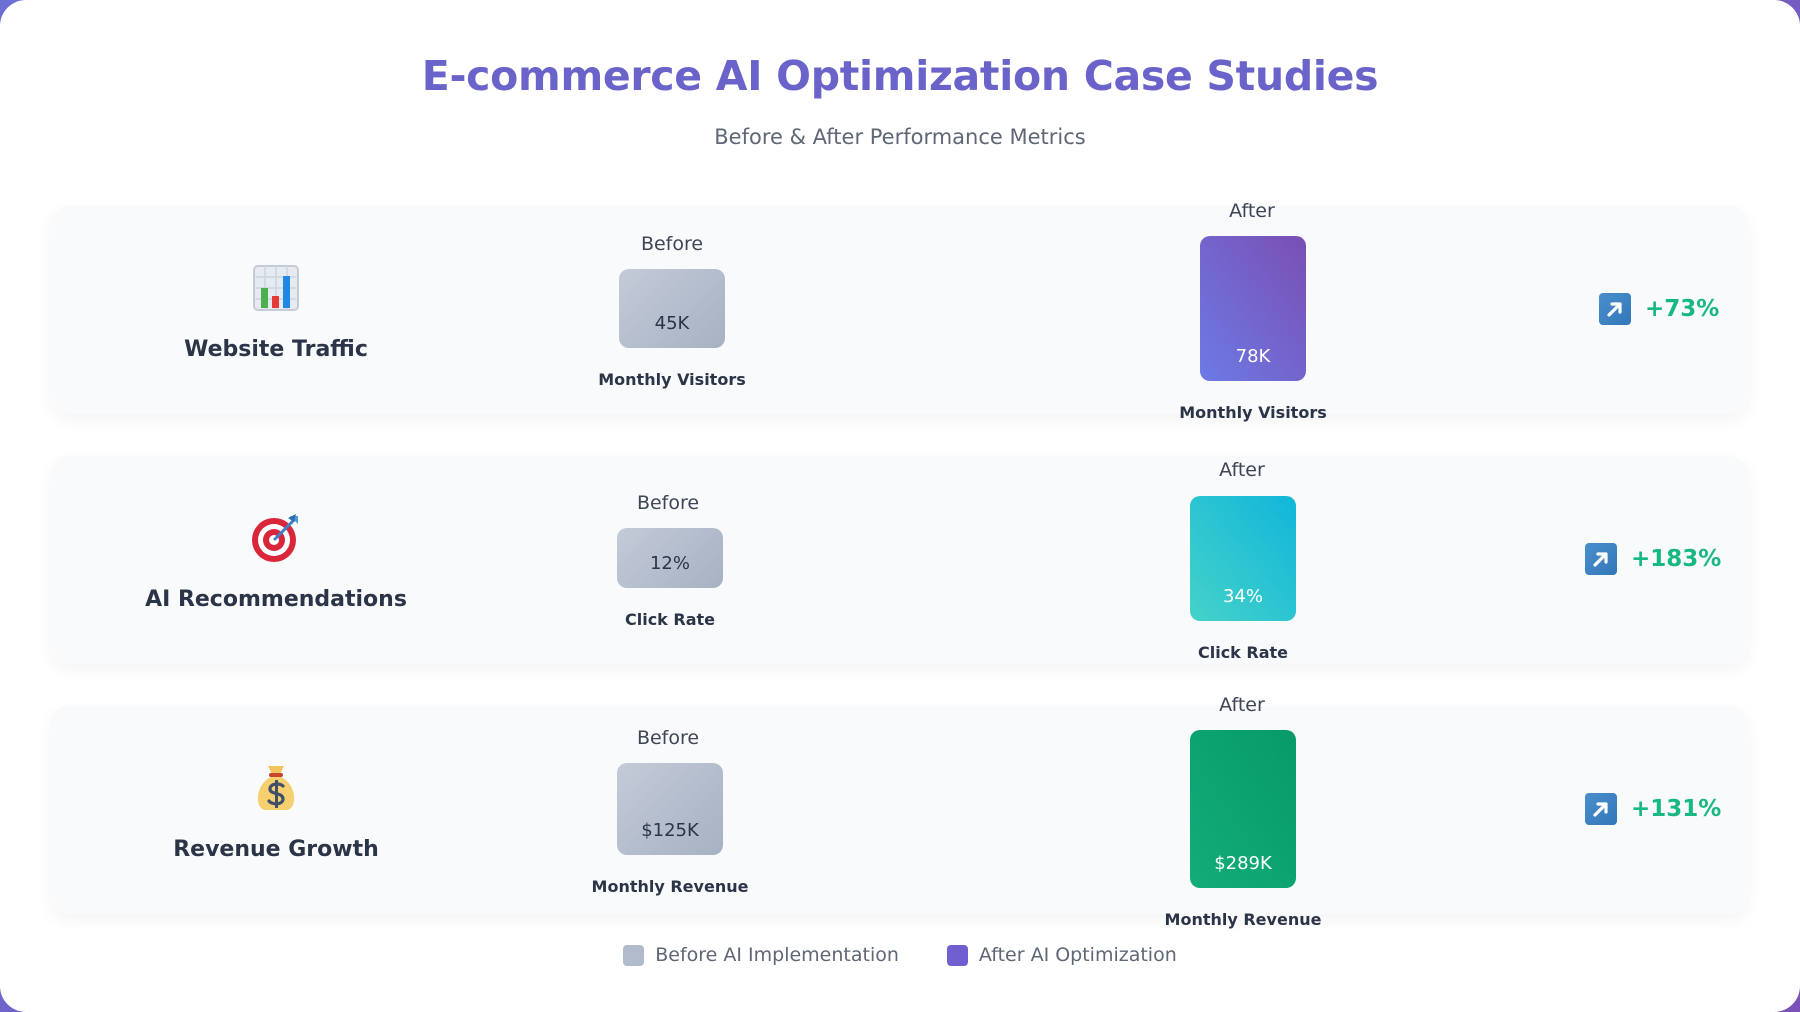 The width and height of the screenshot is (1800, 1012). What do you see at coordinates (777, 955) in the screenshot?
I see `legend-label-before: Before AI Implementation` at bounding box center [777, 955].